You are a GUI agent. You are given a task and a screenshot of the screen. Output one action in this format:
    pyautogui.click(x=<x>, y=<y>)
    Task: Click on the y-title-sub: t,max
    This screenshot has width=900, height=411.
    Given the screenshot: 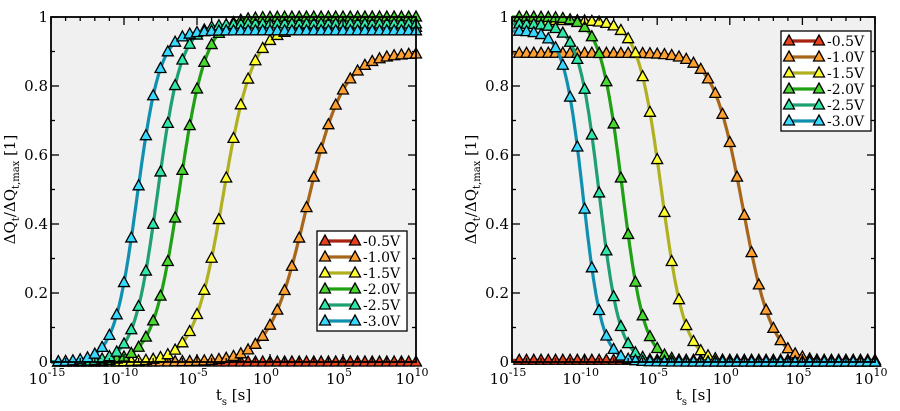 What is the action you would take?
    pyautogui.click(x=16, y=174)
    